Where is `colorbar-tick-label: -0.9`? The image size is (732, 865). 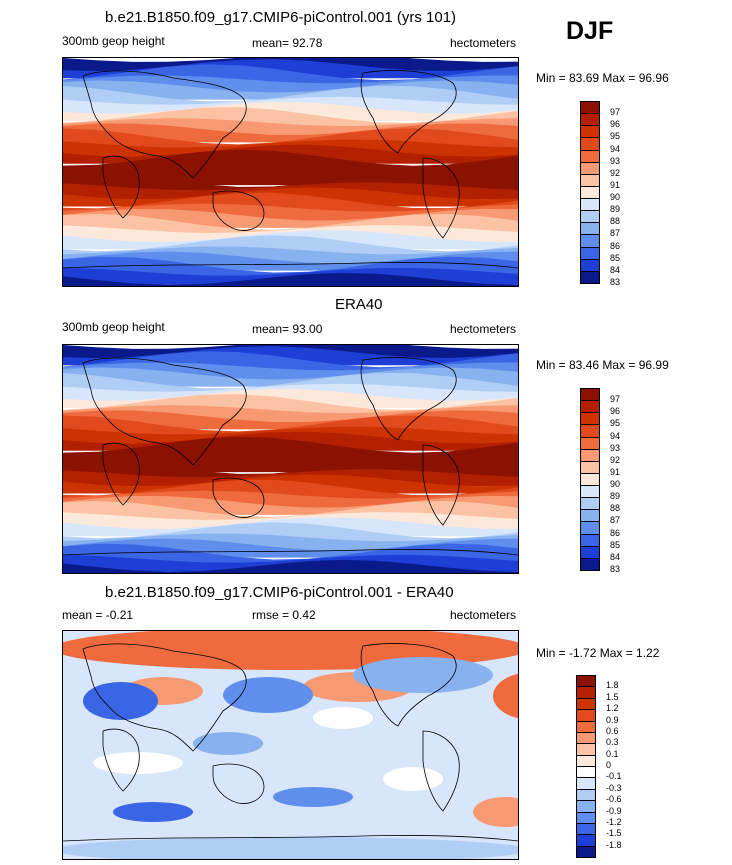
colorbar-tick-label: -0.9 is located at coordinates (614, 810).